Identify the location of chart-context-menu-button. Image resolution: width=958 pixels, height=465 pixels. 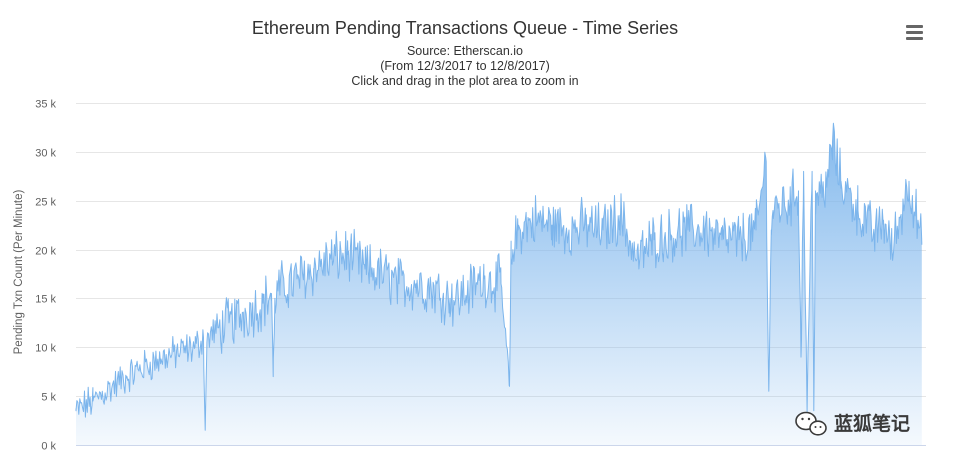
(914, 32).